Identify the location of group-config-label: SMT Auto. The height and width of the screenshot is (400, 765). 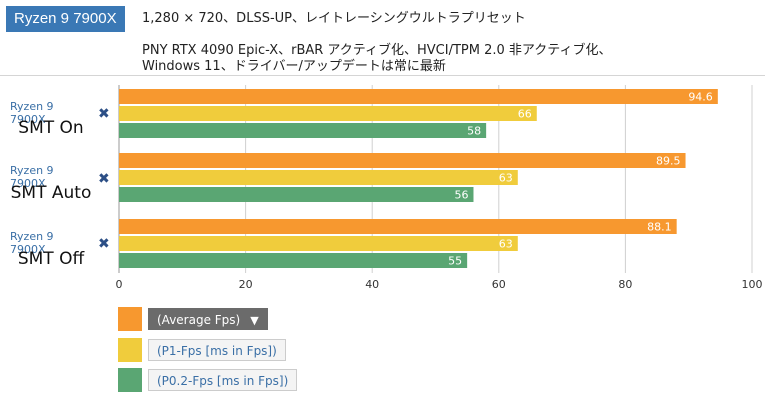
(51, 193).